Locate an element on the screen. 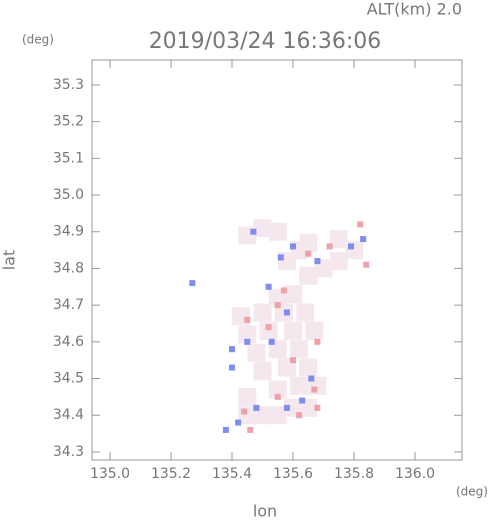 This screenshot has height=521, width=491. x-tick-label: 135.0 is located at coordinates (110, 474).